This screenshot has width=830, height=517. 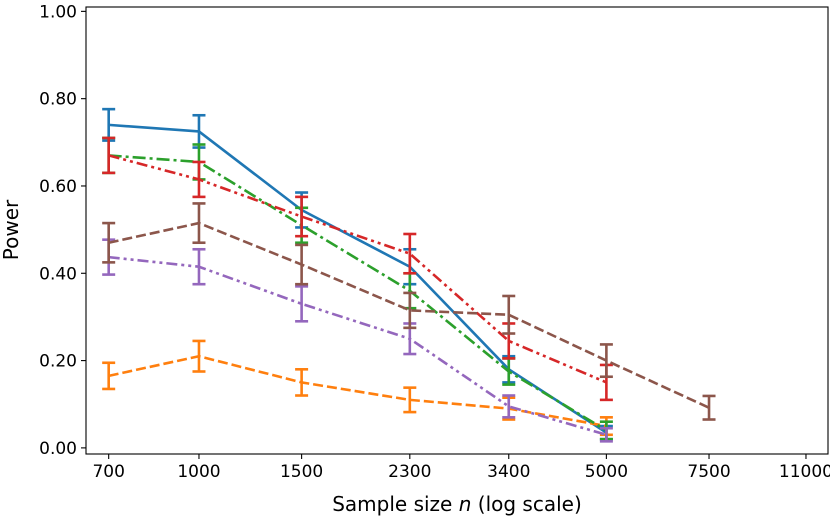 What do you see at coordinates (606, 472) in the screenshot?
I see `x-tick-label: 5000` at bounding box center [606, 472].